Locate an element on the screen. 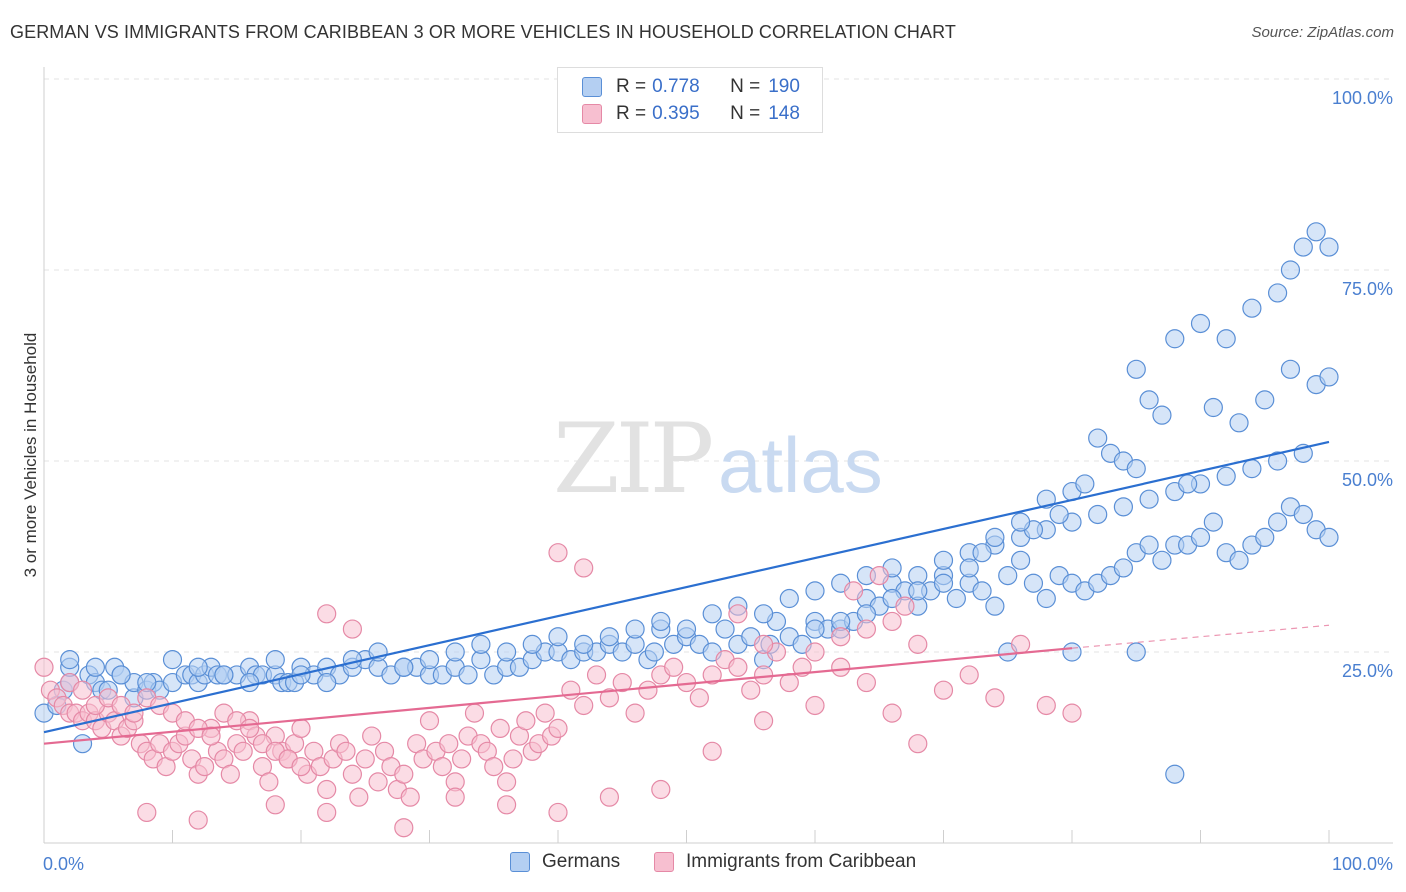 The height and width of the screenshot is (892, 1406). legend-r-value-caribbean: 0.395 is located at coordinates (676, 113).